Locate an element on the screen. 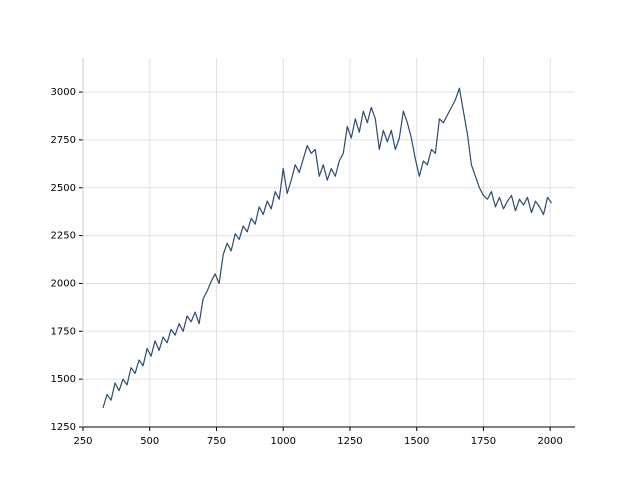 Image resolution: width=640 pixels, height=480 pixels. x-tick-label: 250 is located at coordinates (82, 441).